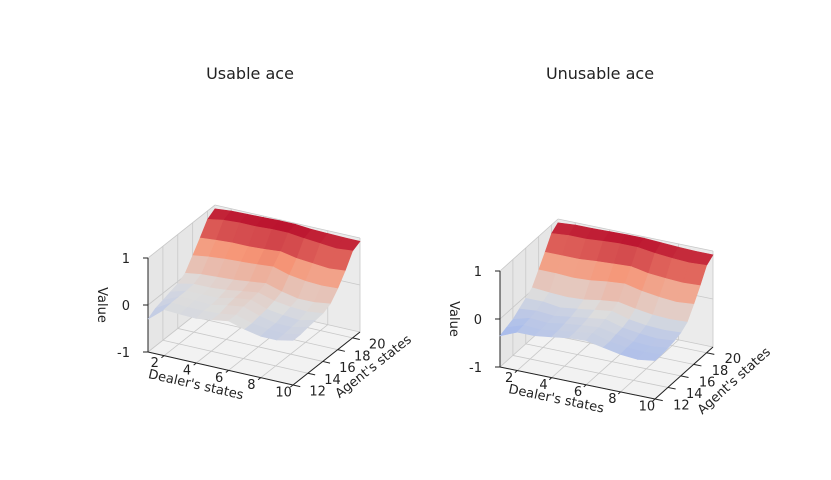 The width and height of the screenshot is (831, 480). I want to click on chart-title-right: Unusable ace, so click(600, 73).